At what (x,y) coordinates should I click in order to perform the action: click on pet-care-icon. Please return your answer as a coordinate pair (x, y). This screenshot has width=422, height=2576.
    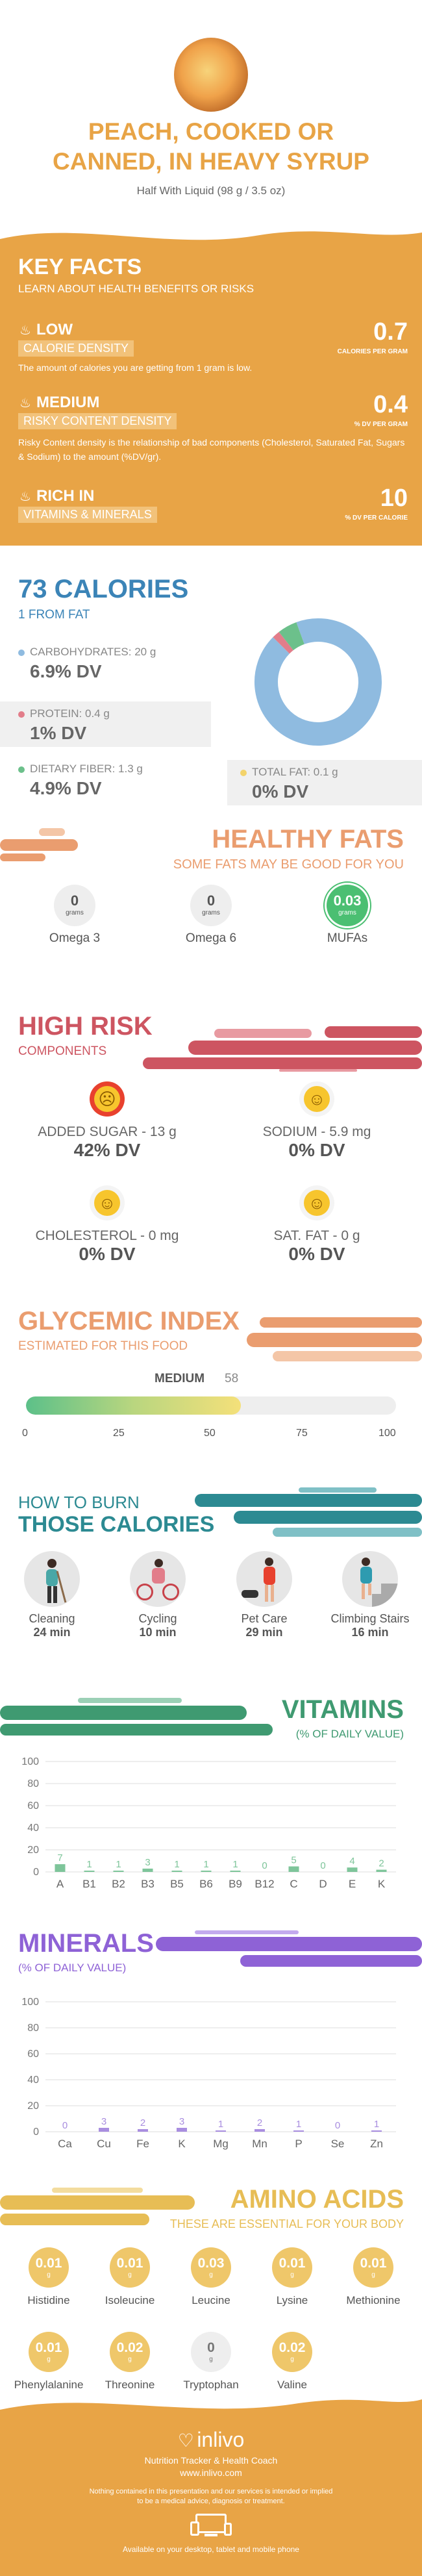
    Looking at the image, I should click on (264, 1579).